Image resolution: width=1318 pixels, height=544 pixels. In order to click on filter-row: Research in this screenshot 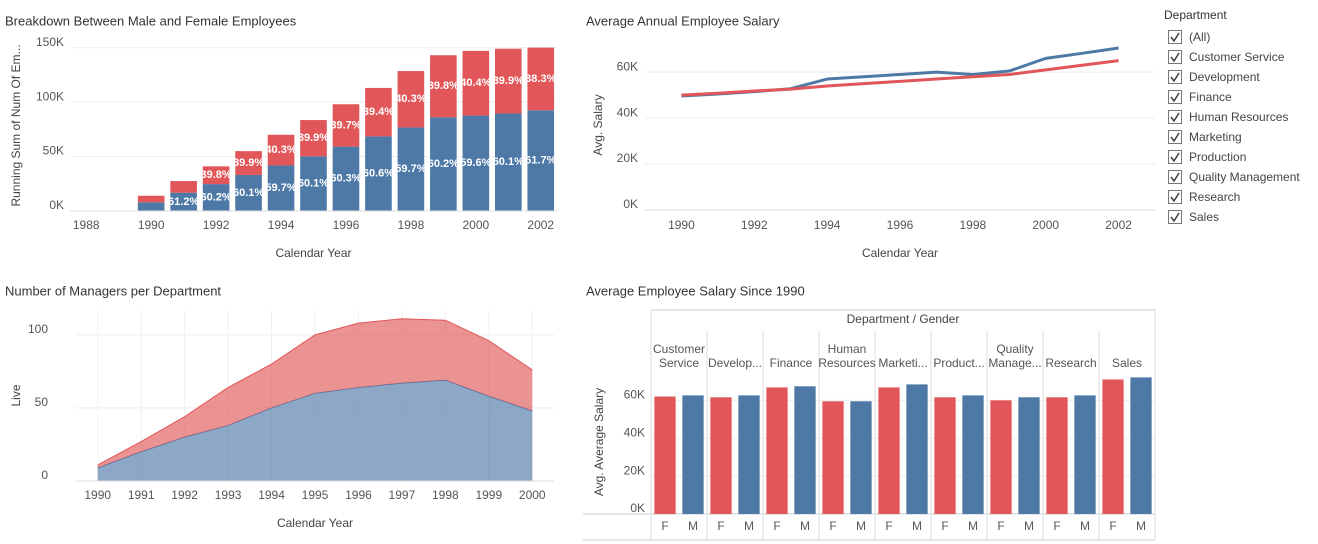, I will do `click(1239, 197)`.